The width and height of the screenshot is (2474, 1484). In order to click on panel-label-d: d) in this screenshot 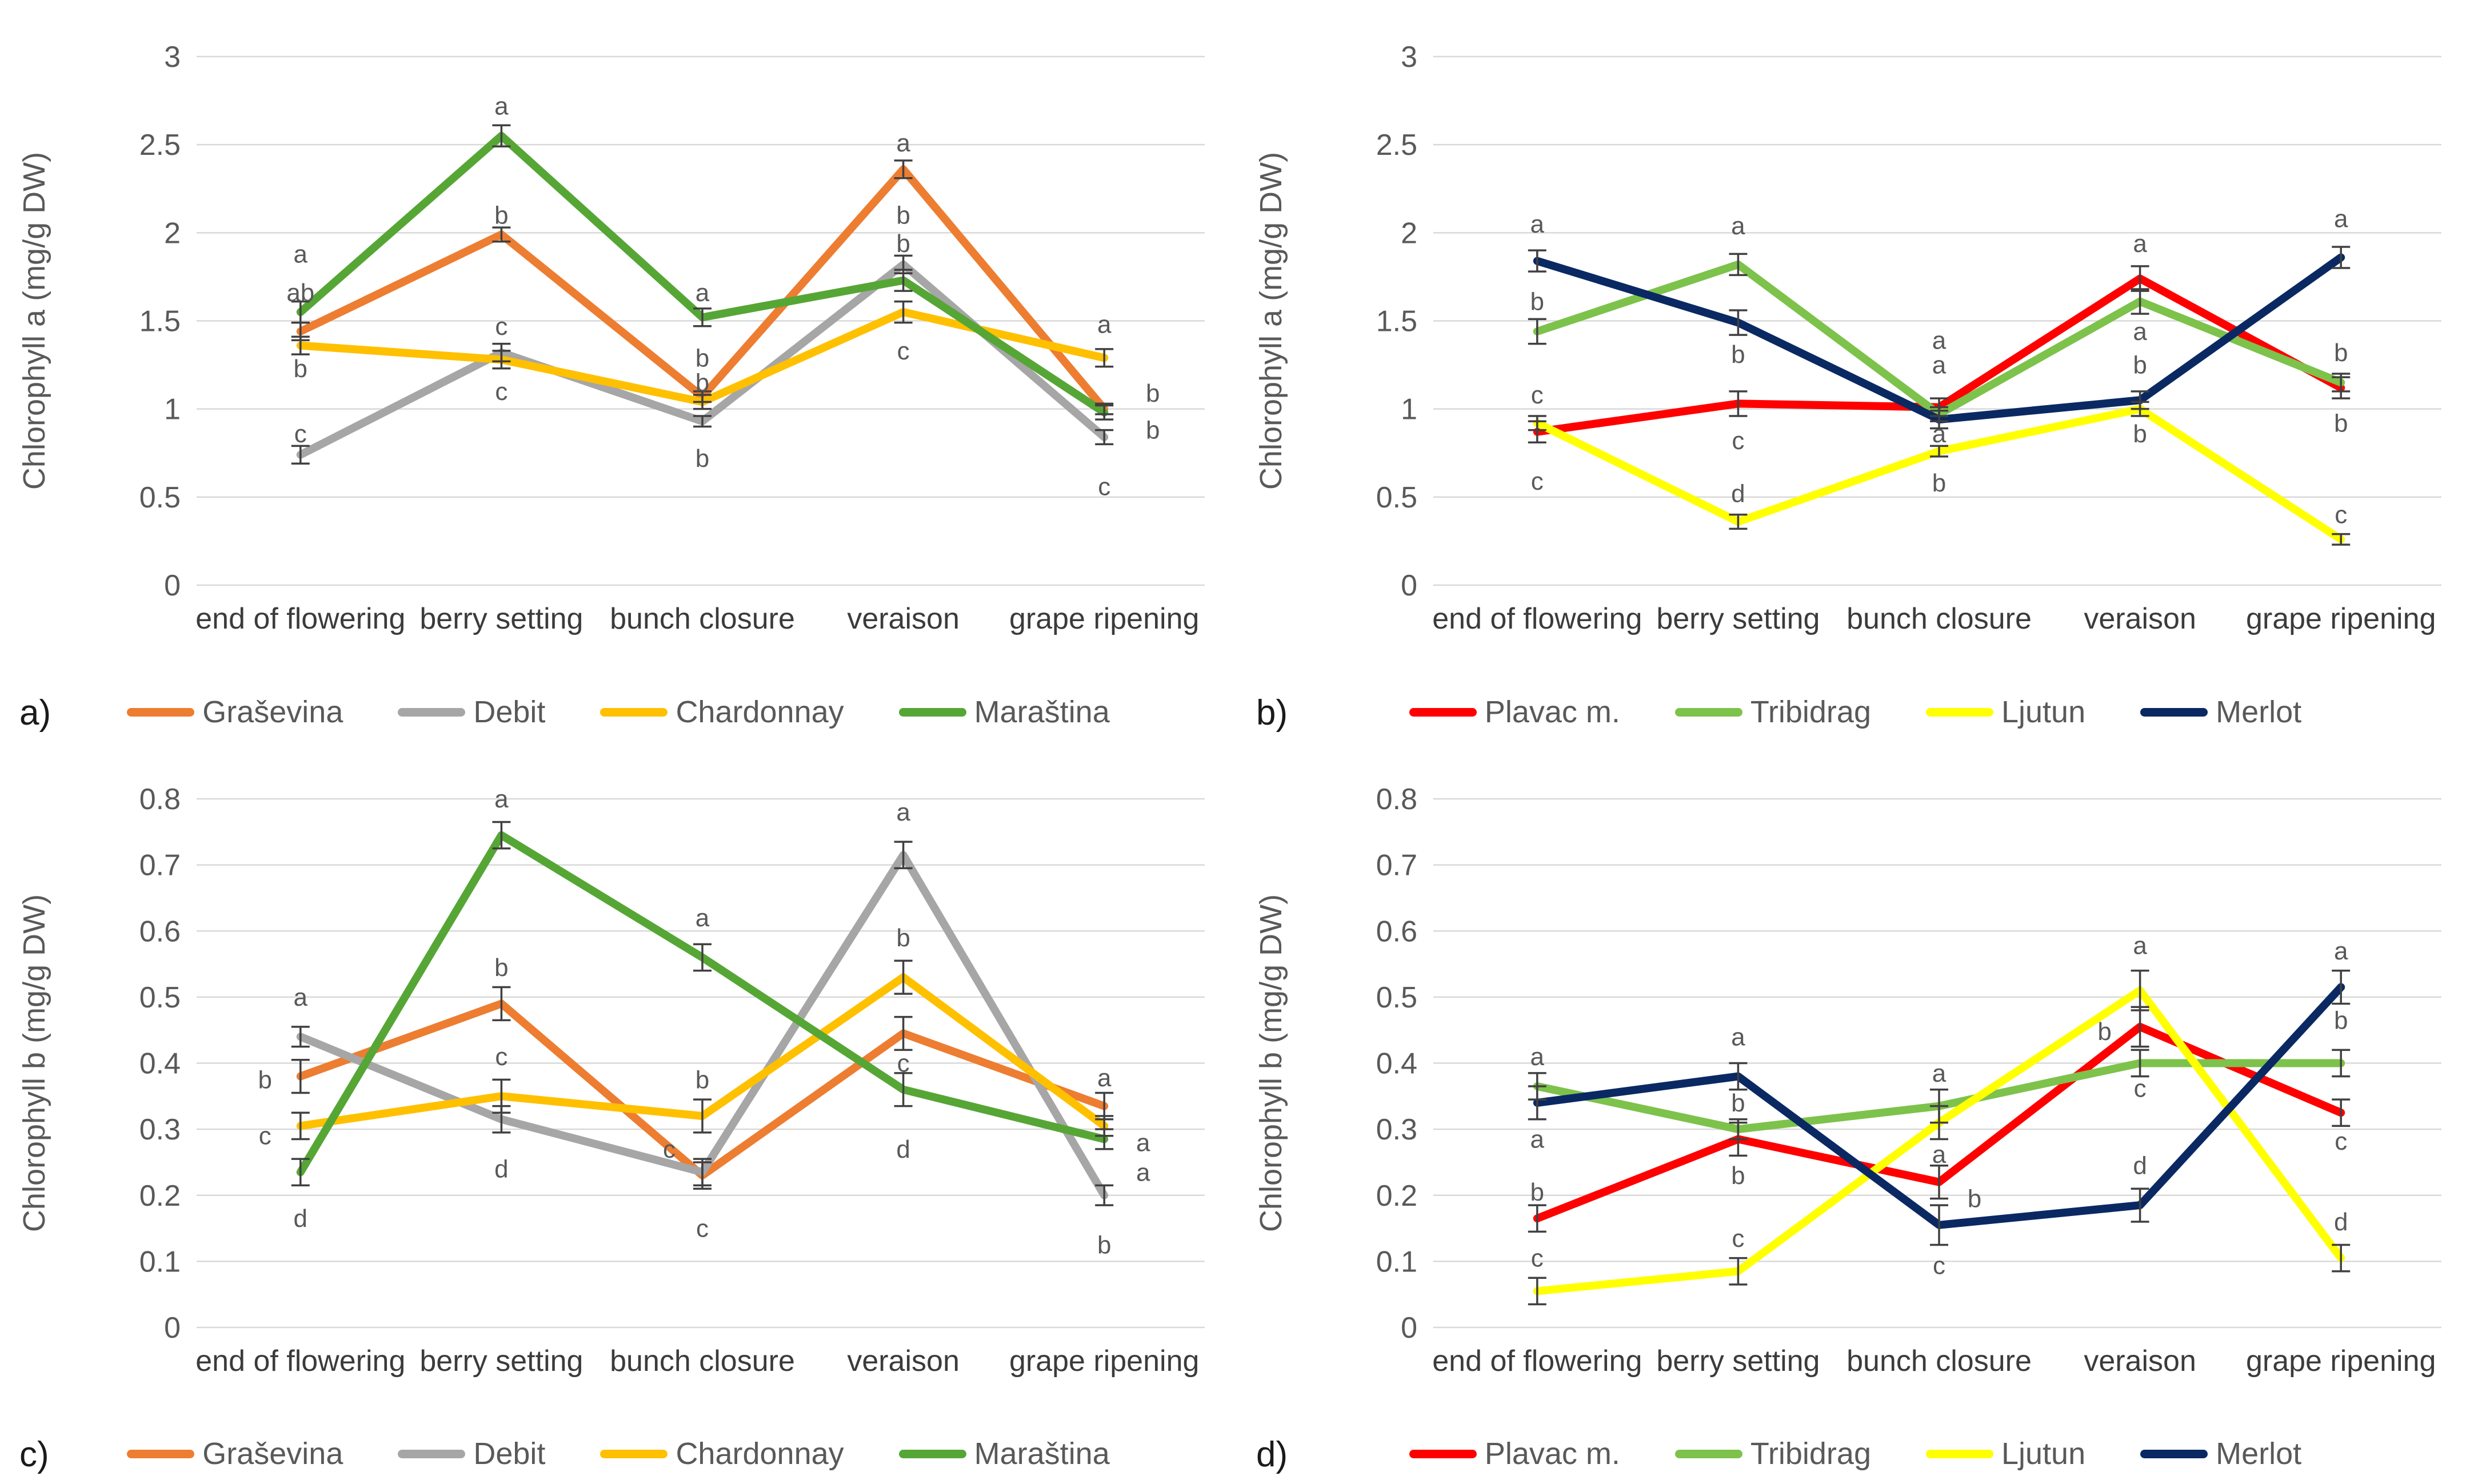, I will do `click(1272, 1454)`.